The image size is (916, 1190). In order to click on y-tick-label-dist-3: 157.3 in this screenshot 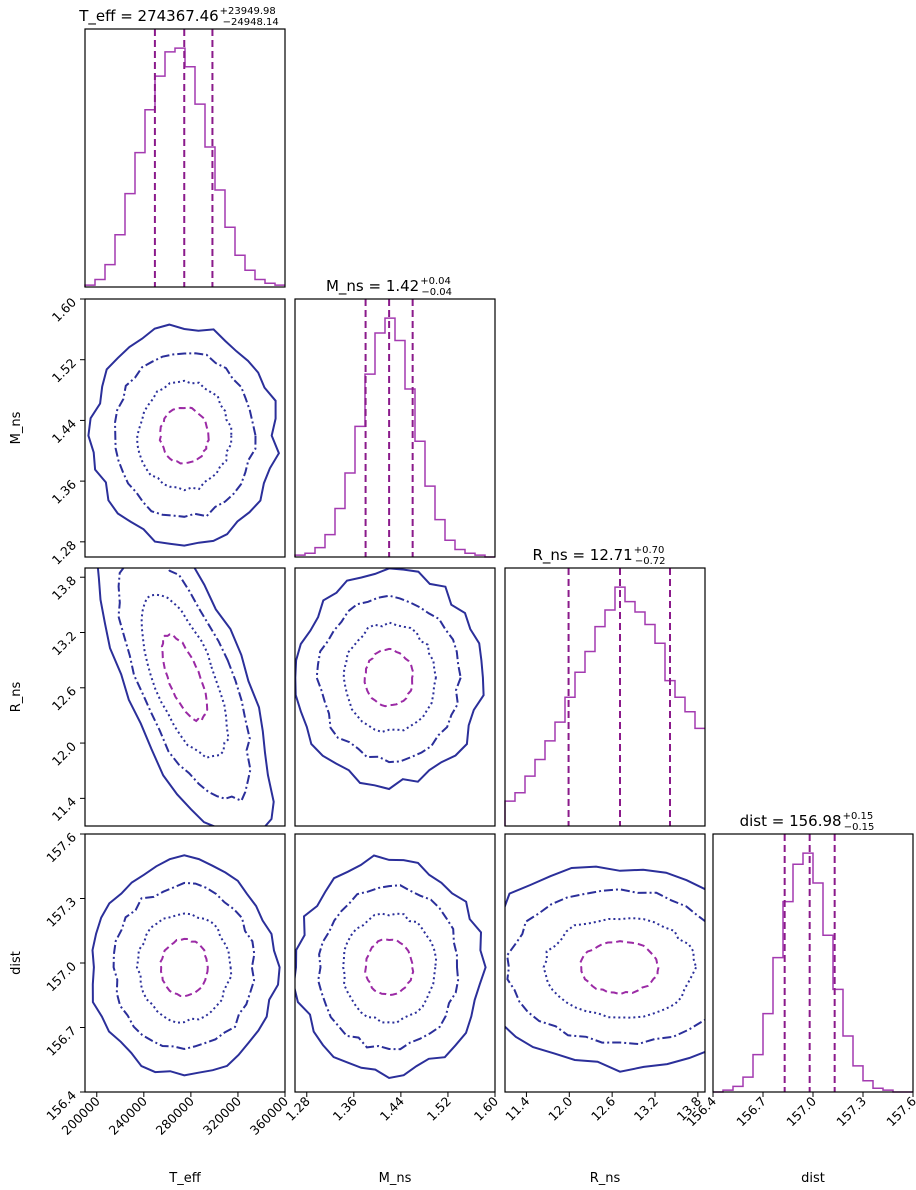, I will do `click(61, 912)`.